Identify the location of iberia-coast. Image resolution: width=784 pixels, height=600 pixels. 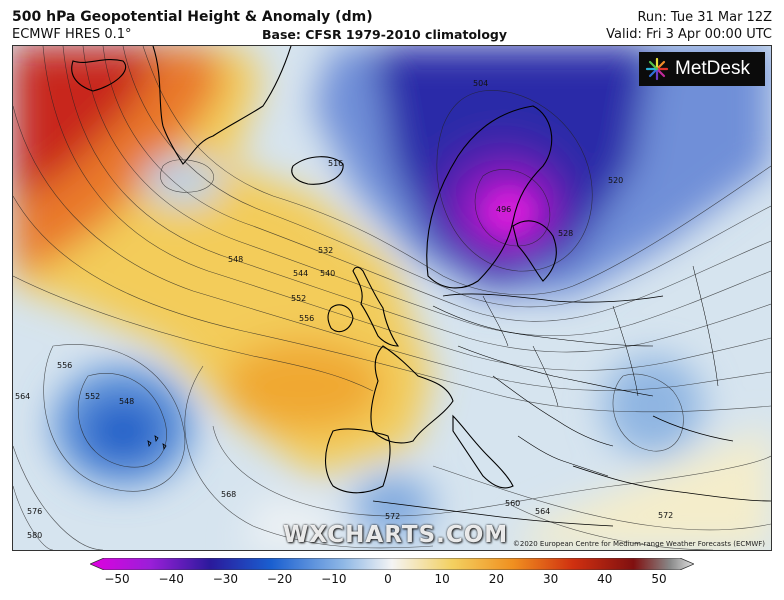
(357, 461).